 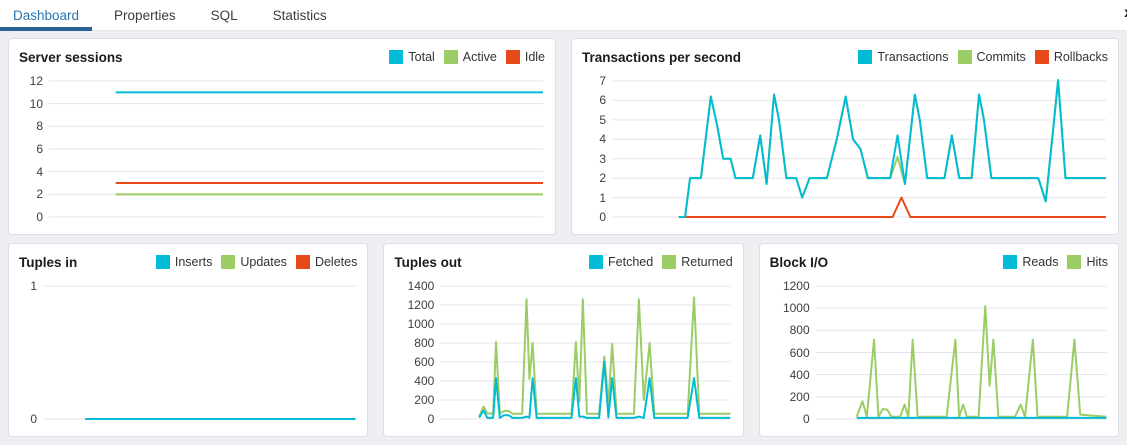 I want to click on panel-header: Tuples in Inserts Updates Deletes, so click(x=188, y=262).